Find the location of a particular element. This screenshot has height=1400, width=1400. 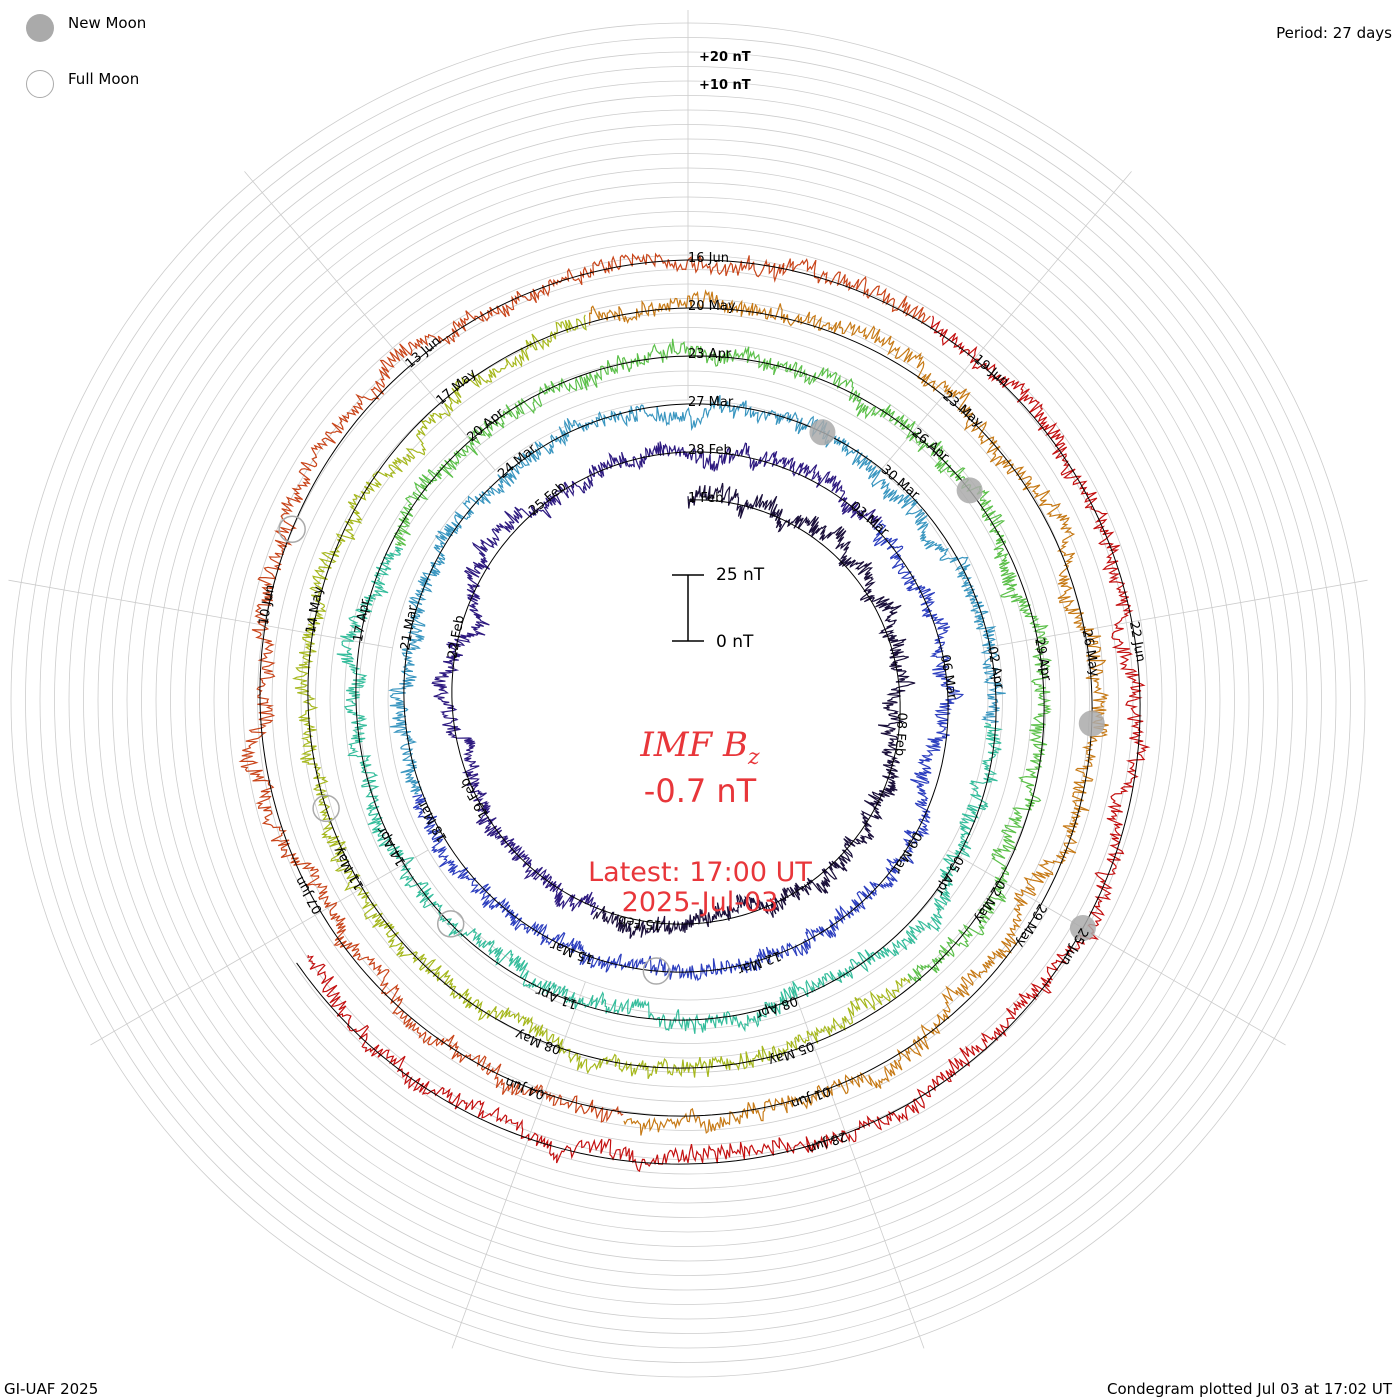

outer-scale-label-20: +20 nT is located at coordinates (725, 57).